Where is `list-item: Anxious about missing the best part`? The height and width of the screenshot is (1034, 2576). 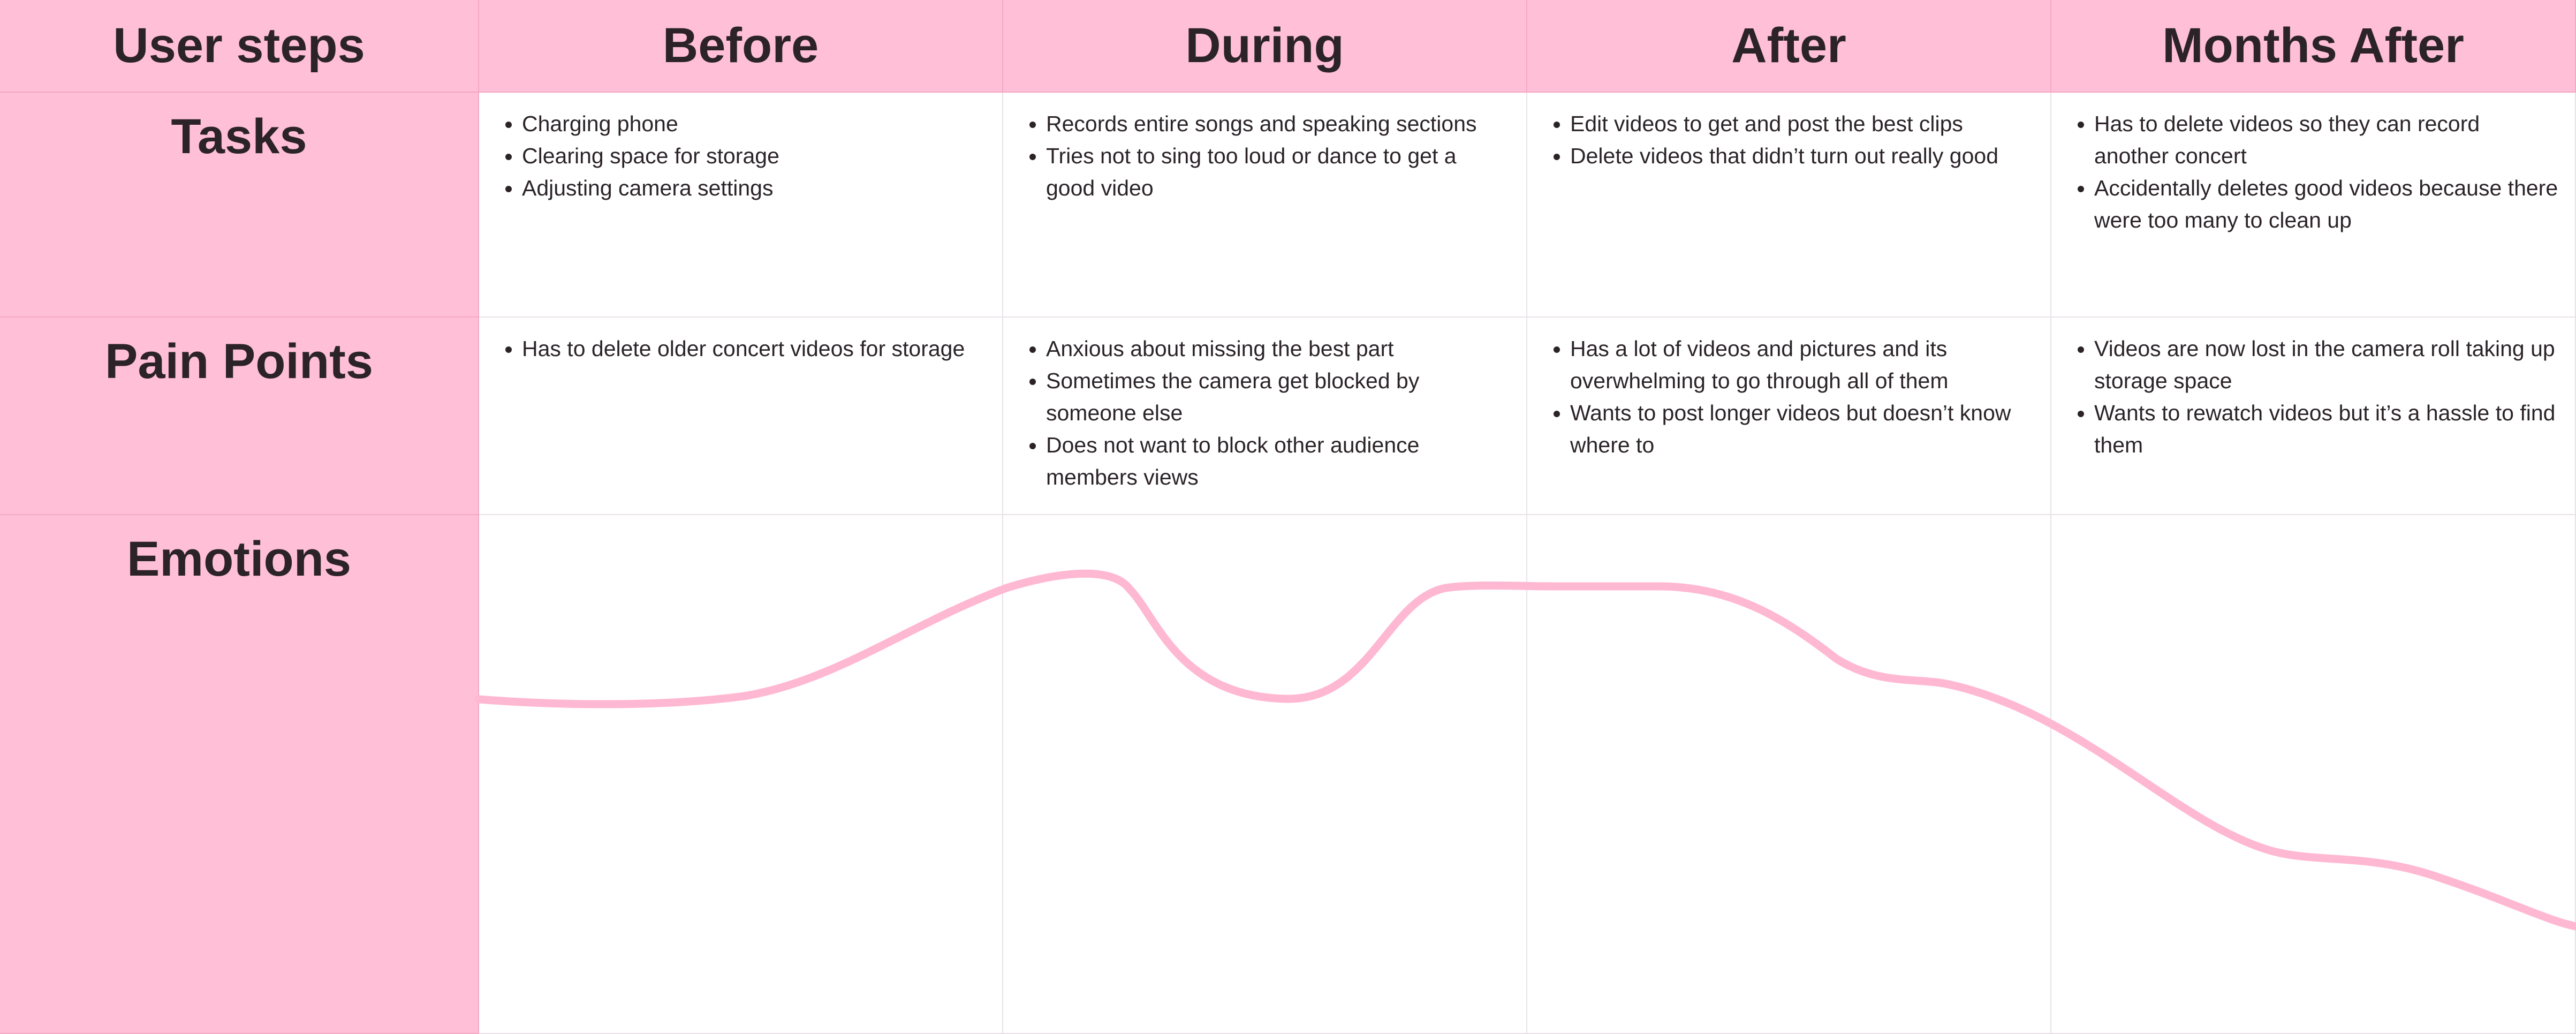 list-item: Anxious about missing the best part is located at coordinates (1278, 349).